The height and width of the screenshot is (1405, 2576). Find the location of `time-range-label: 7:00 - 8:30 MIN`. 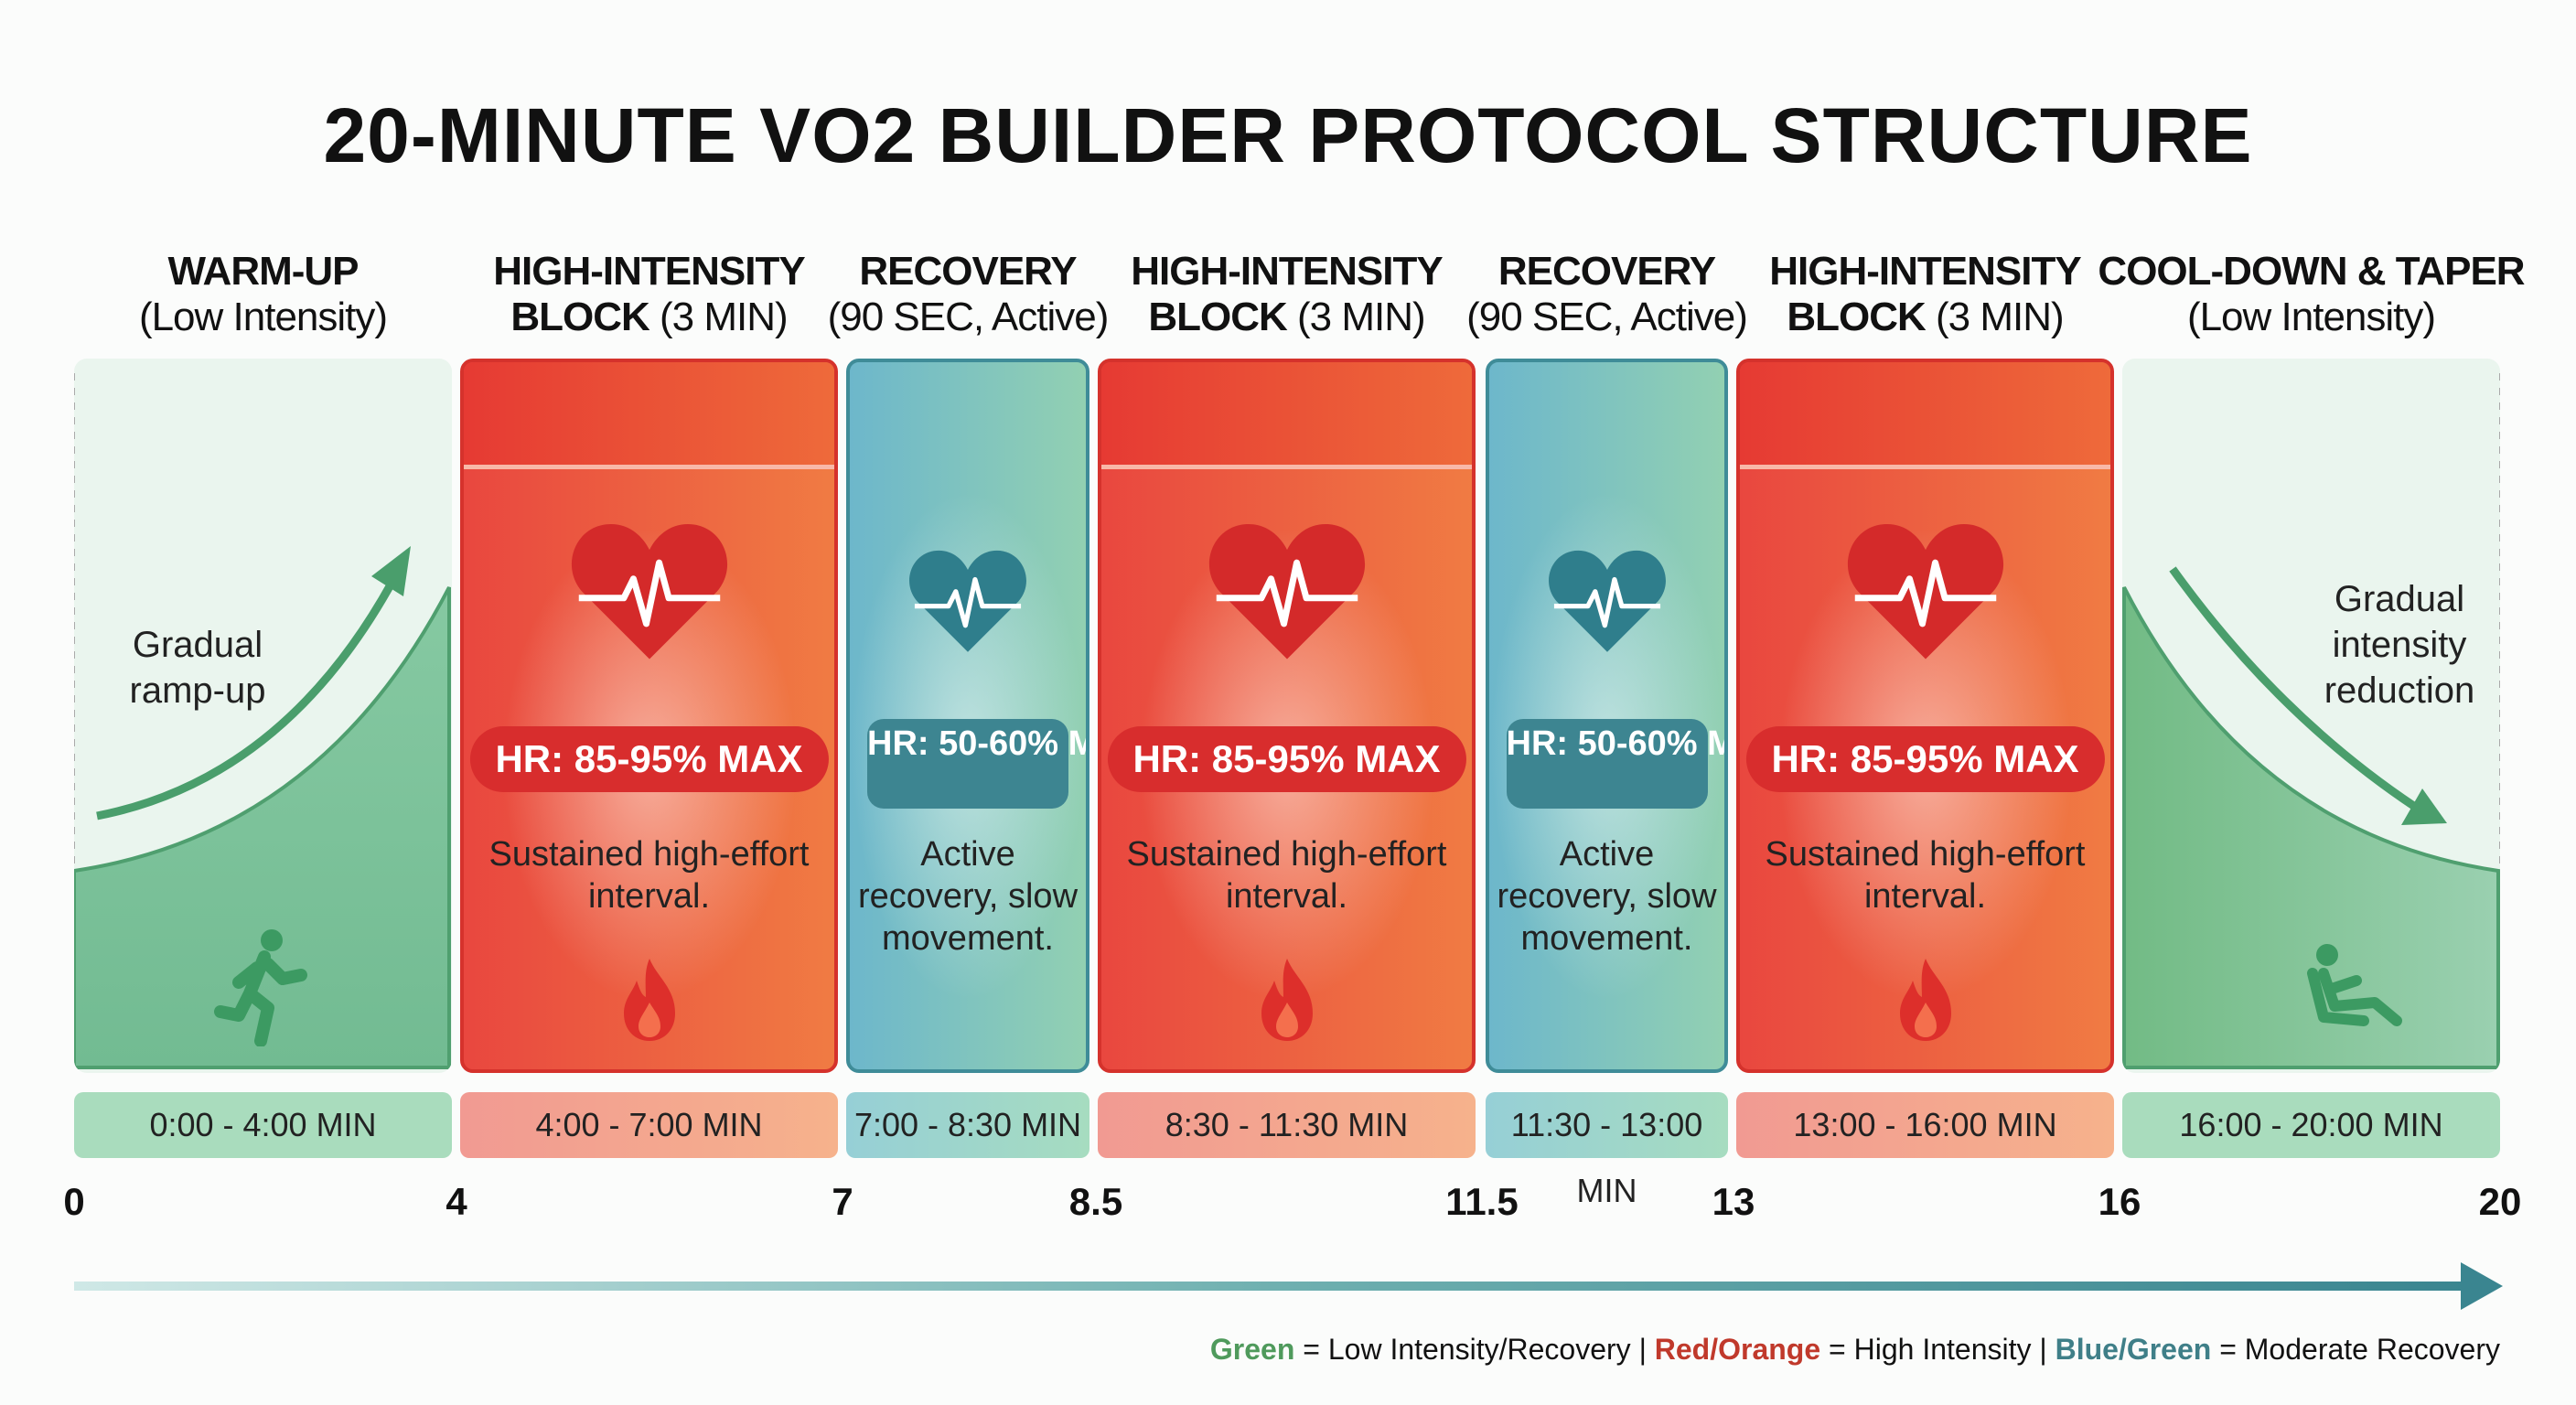

time-range-label: 7:00 - 8:30 MIN is located at coordinates (968, 1125).